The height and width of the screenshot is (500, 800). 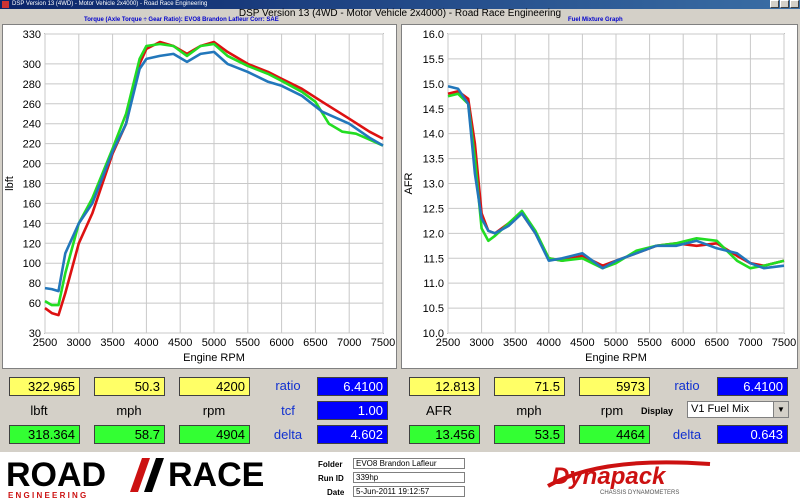 What do you see at coordinates (288, 434) in the screenshot?
I see `left-delta-label: delta` at bounding box center [288, 434].